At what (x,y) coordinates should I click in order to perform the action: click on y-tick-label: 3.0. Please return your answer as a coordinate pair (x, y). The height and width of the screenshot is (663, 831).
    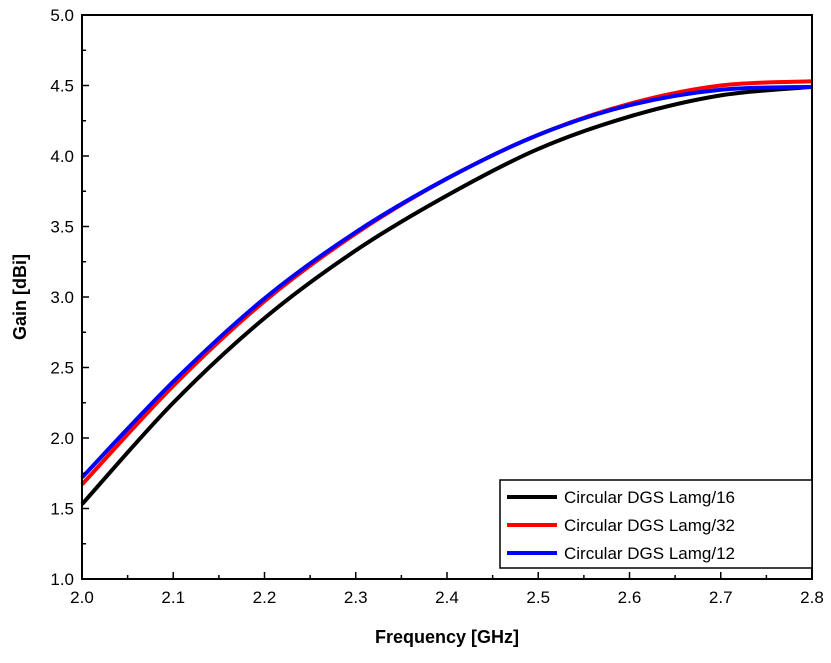
    Looking at the image, I should click on (62, 297).